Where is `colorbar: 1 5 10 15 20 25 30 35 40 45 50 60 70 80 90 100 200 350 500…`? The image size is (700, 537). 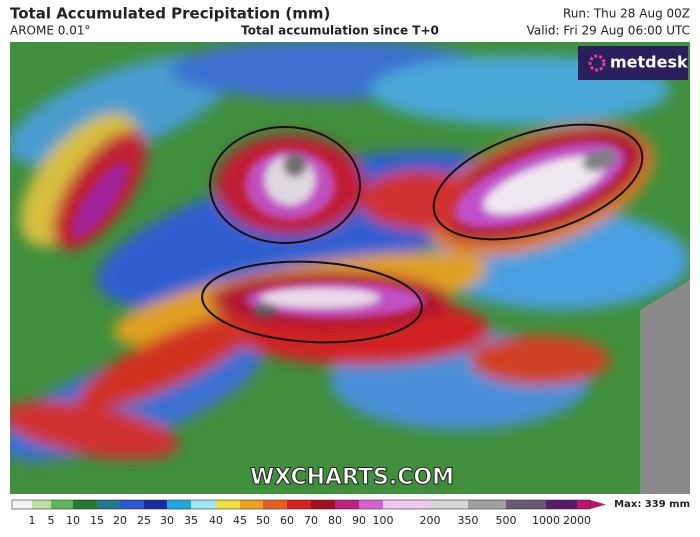 colorbar: 1 5 10 15 20 25 30 35 40 45 50 60 70 80 90 100 200 350 500… is located at coordinates (308, 513).